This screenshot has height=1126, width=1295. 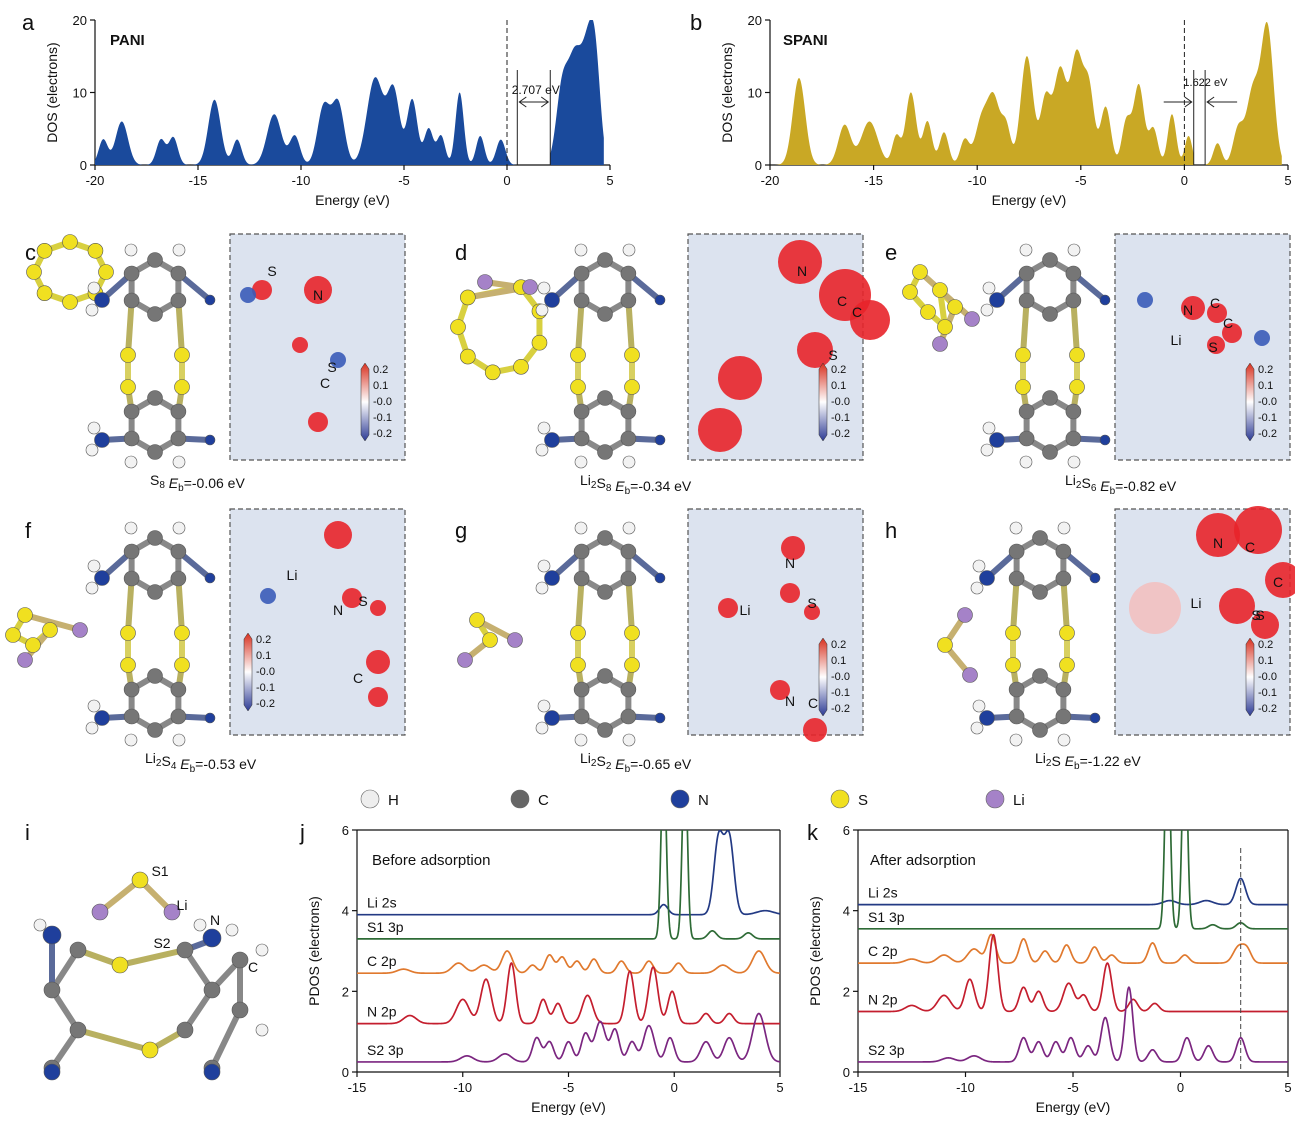 I want to click on y-tick-label: 6, so click(x=846, y=830).